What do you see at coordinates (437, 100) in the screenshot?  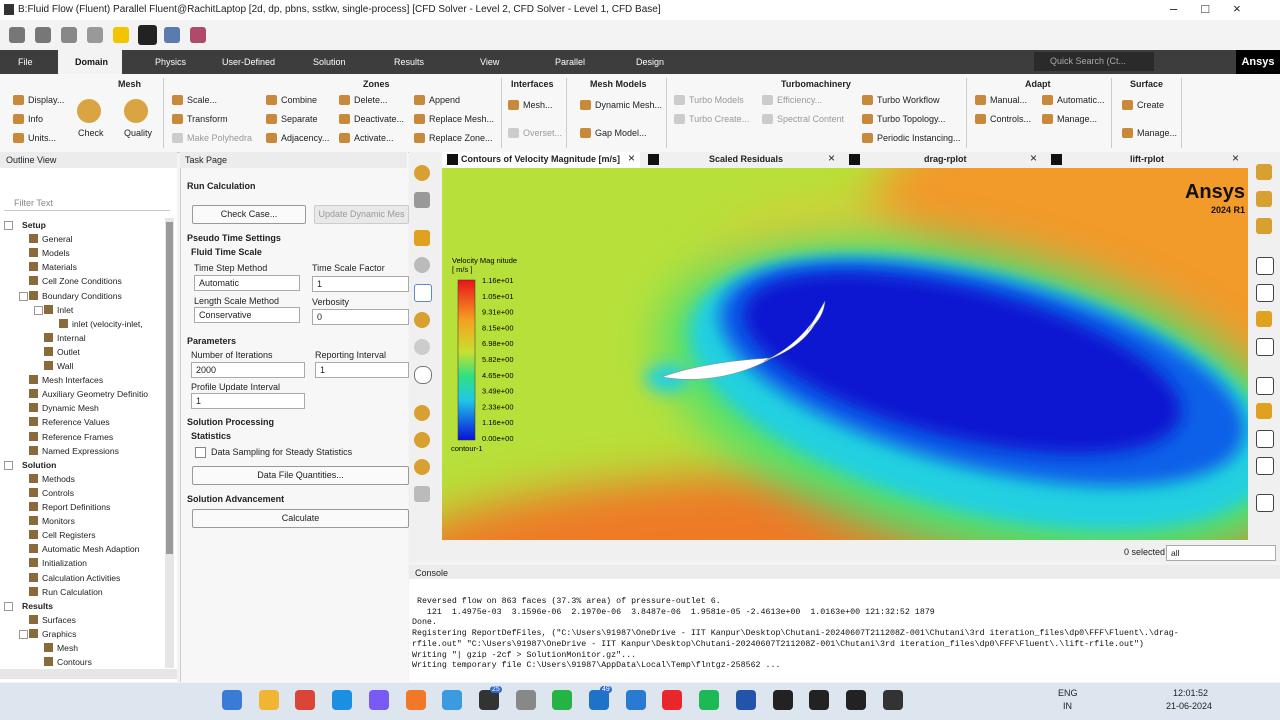 I see `ribbon-button: Append` at bounding box center [437, 100].